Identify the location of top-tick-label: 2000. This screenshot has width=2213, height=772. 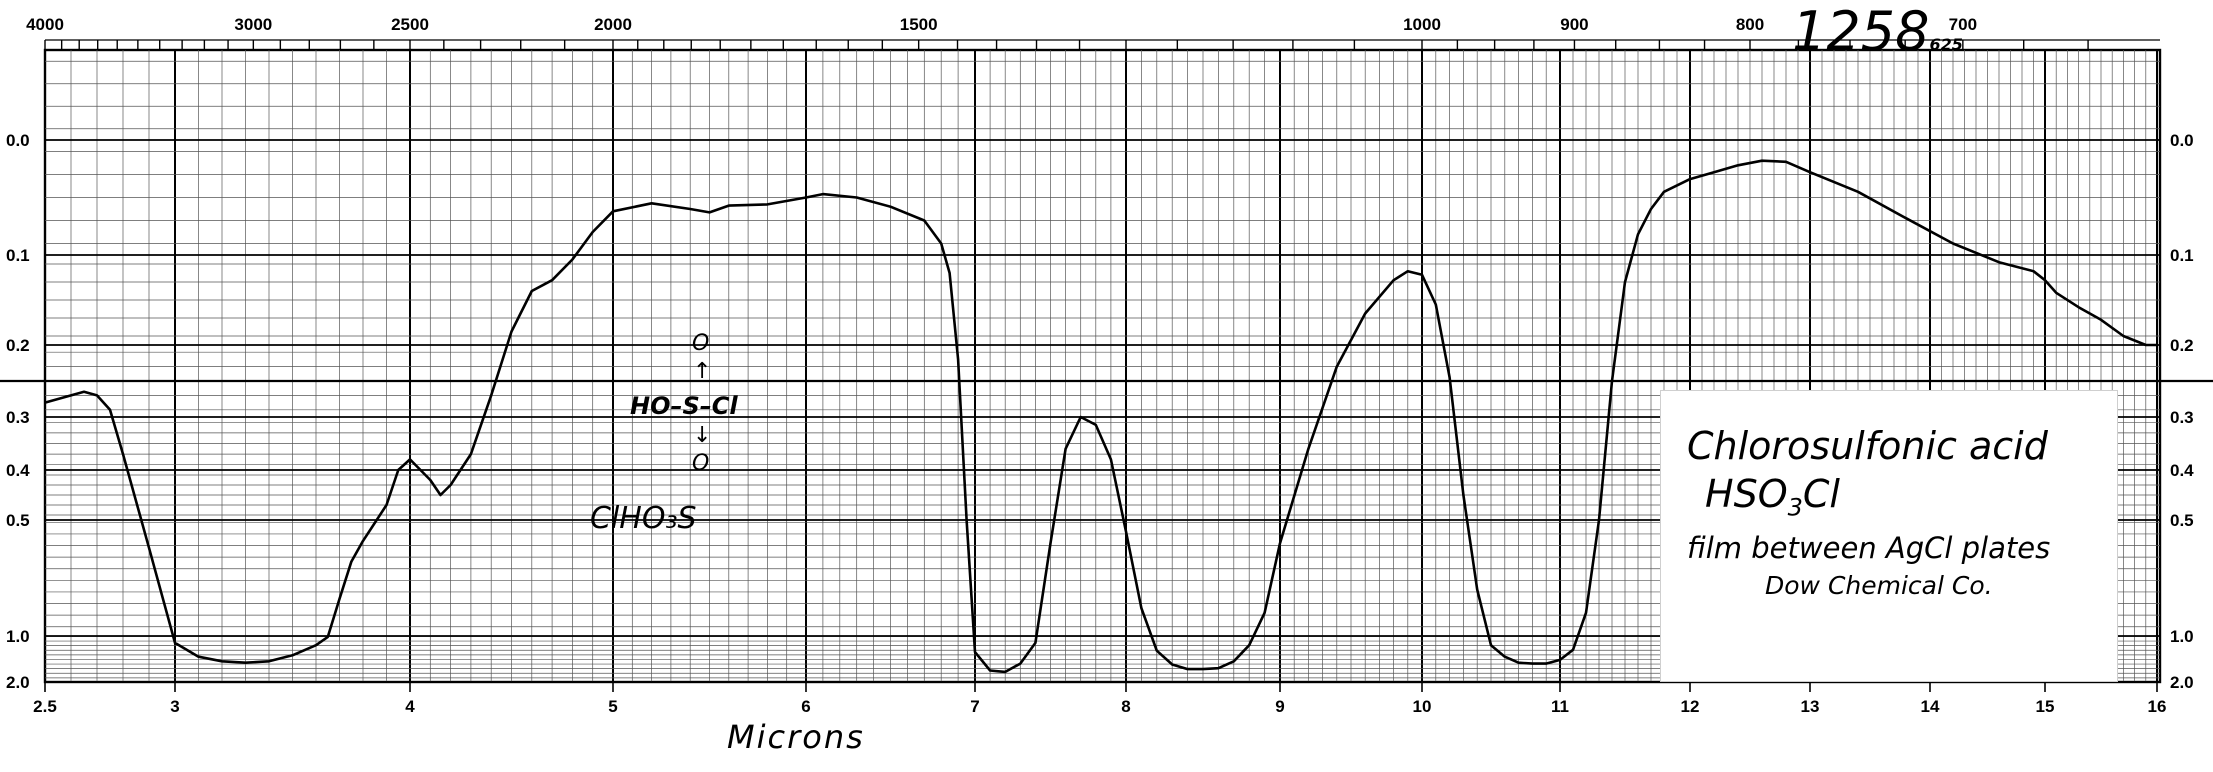
(613, 24).